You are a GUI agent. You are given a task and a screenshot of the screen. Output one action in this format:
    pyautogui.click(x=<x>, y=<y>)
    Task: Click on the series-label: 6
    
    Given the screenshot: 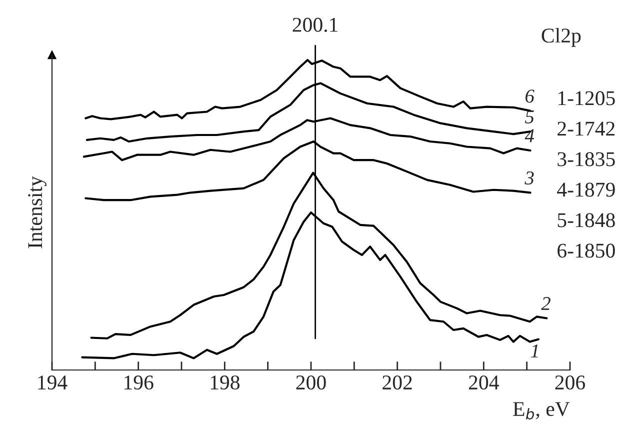 What is the action you would take?
    pyautogui.click(x=530, y=96)
    